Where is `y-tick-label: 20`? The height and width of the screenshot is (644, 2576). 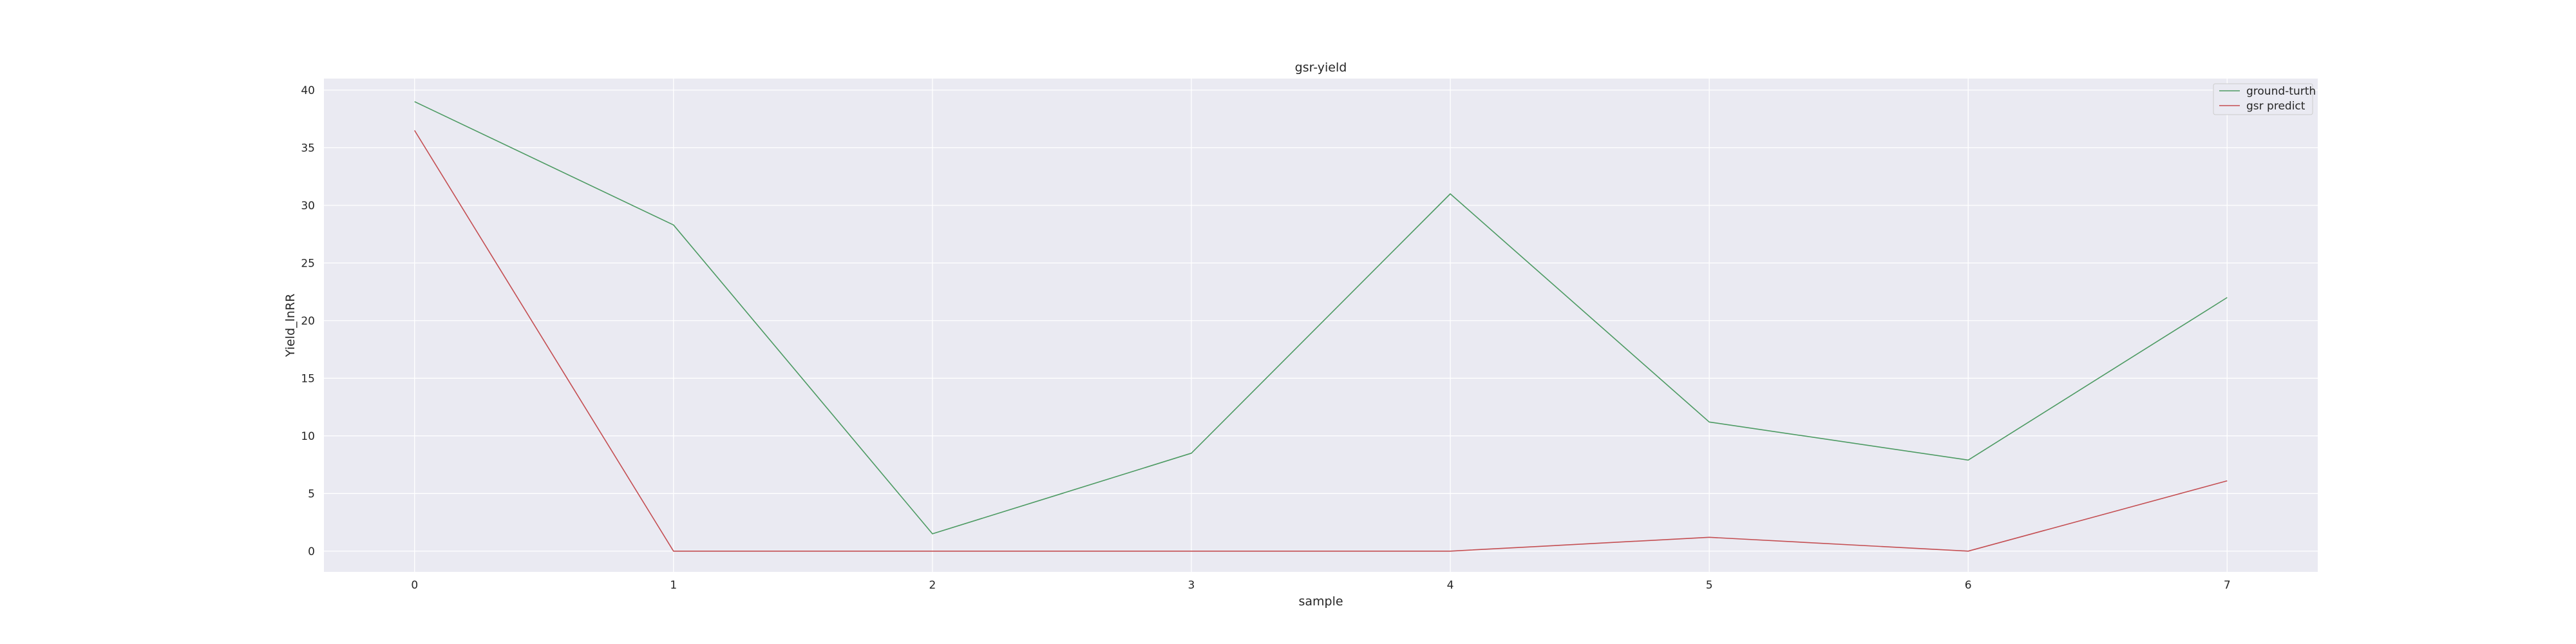
y-tick-label: 20 is located at coordinates (308, 321).